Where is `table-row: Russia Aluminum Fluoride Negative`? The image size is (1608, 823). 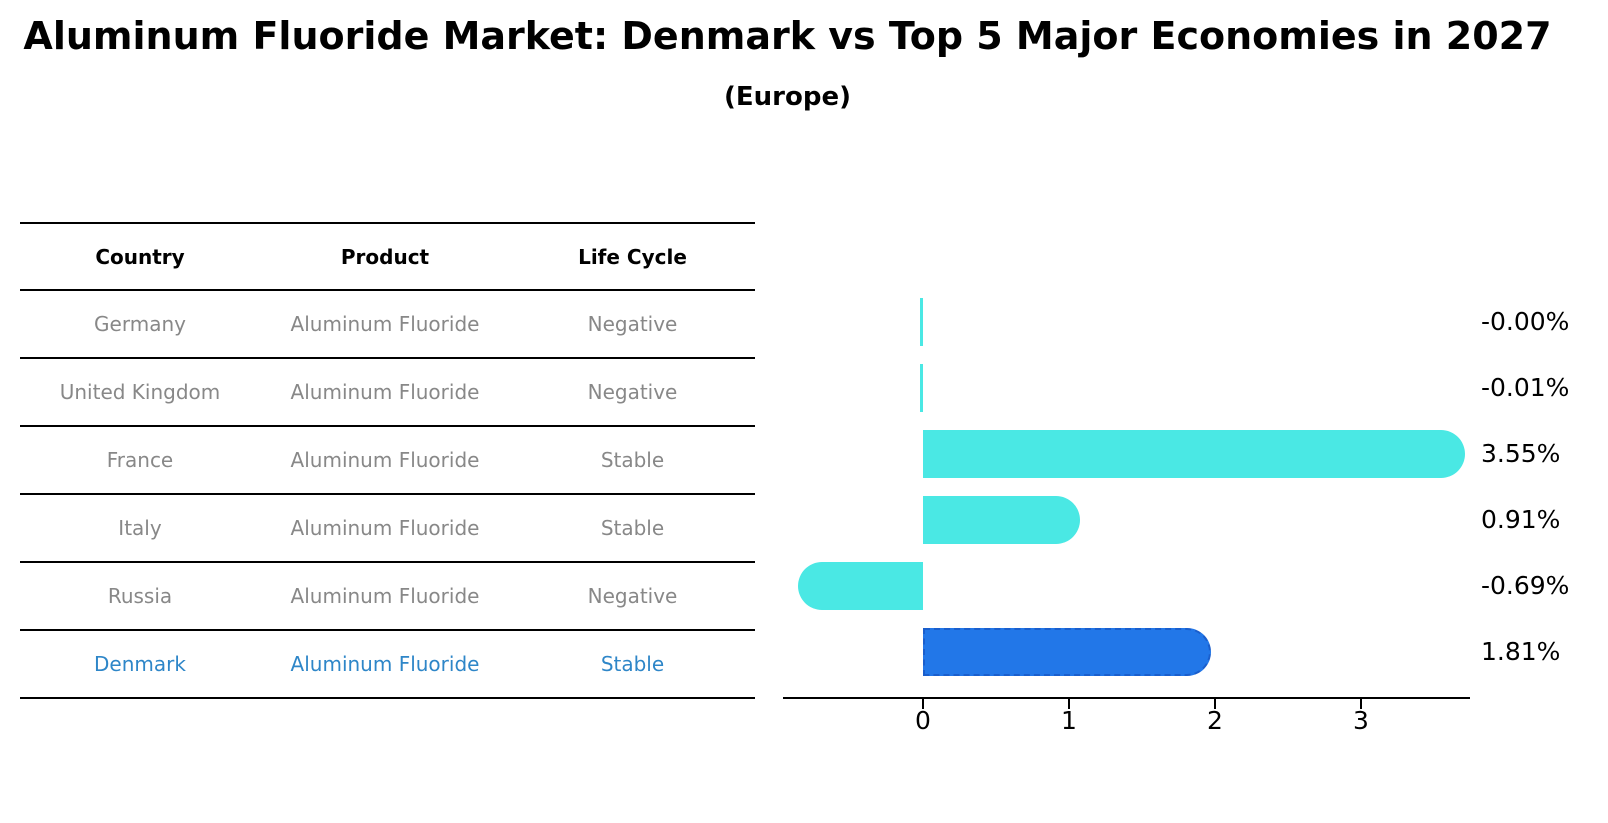
table-row: Russia Aluminum Fluoride Negative is located at coordinates (387, 597).